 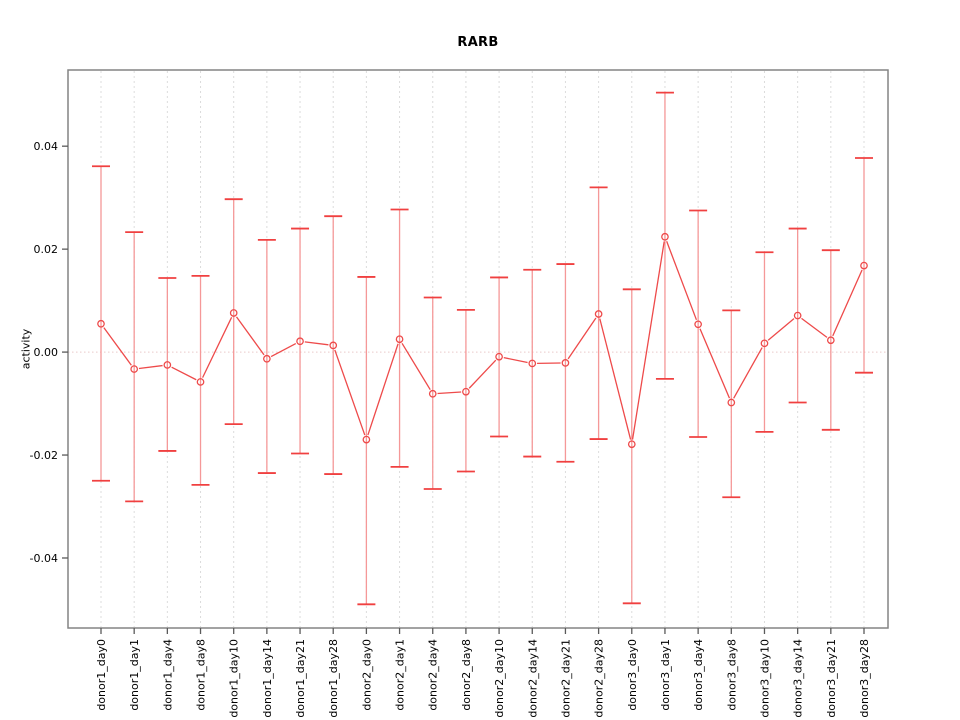 What do you see at coordinates (532, 678) in the screenshot?
I see `x-tick-label: donor2_day14` at bounding box center [532, 678].